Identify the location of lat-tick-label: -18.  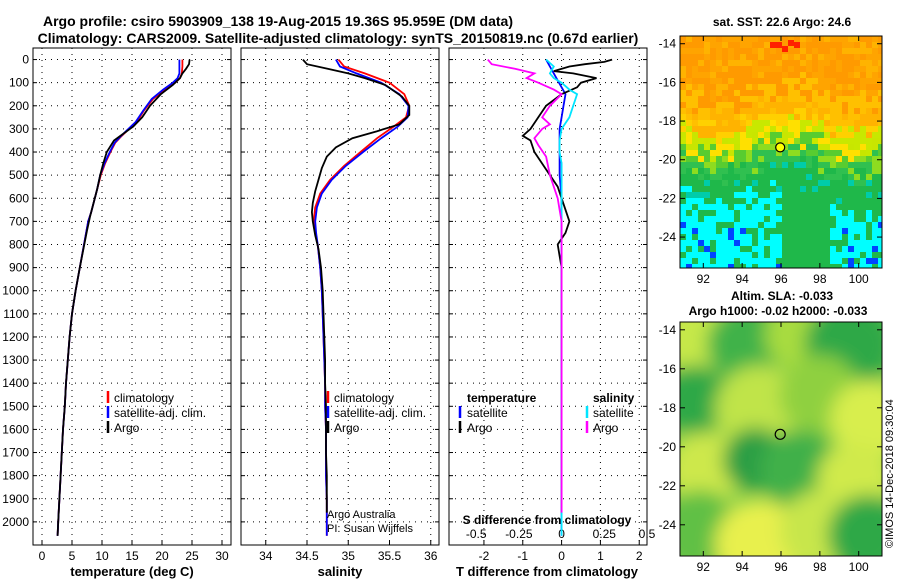
(668, 408).